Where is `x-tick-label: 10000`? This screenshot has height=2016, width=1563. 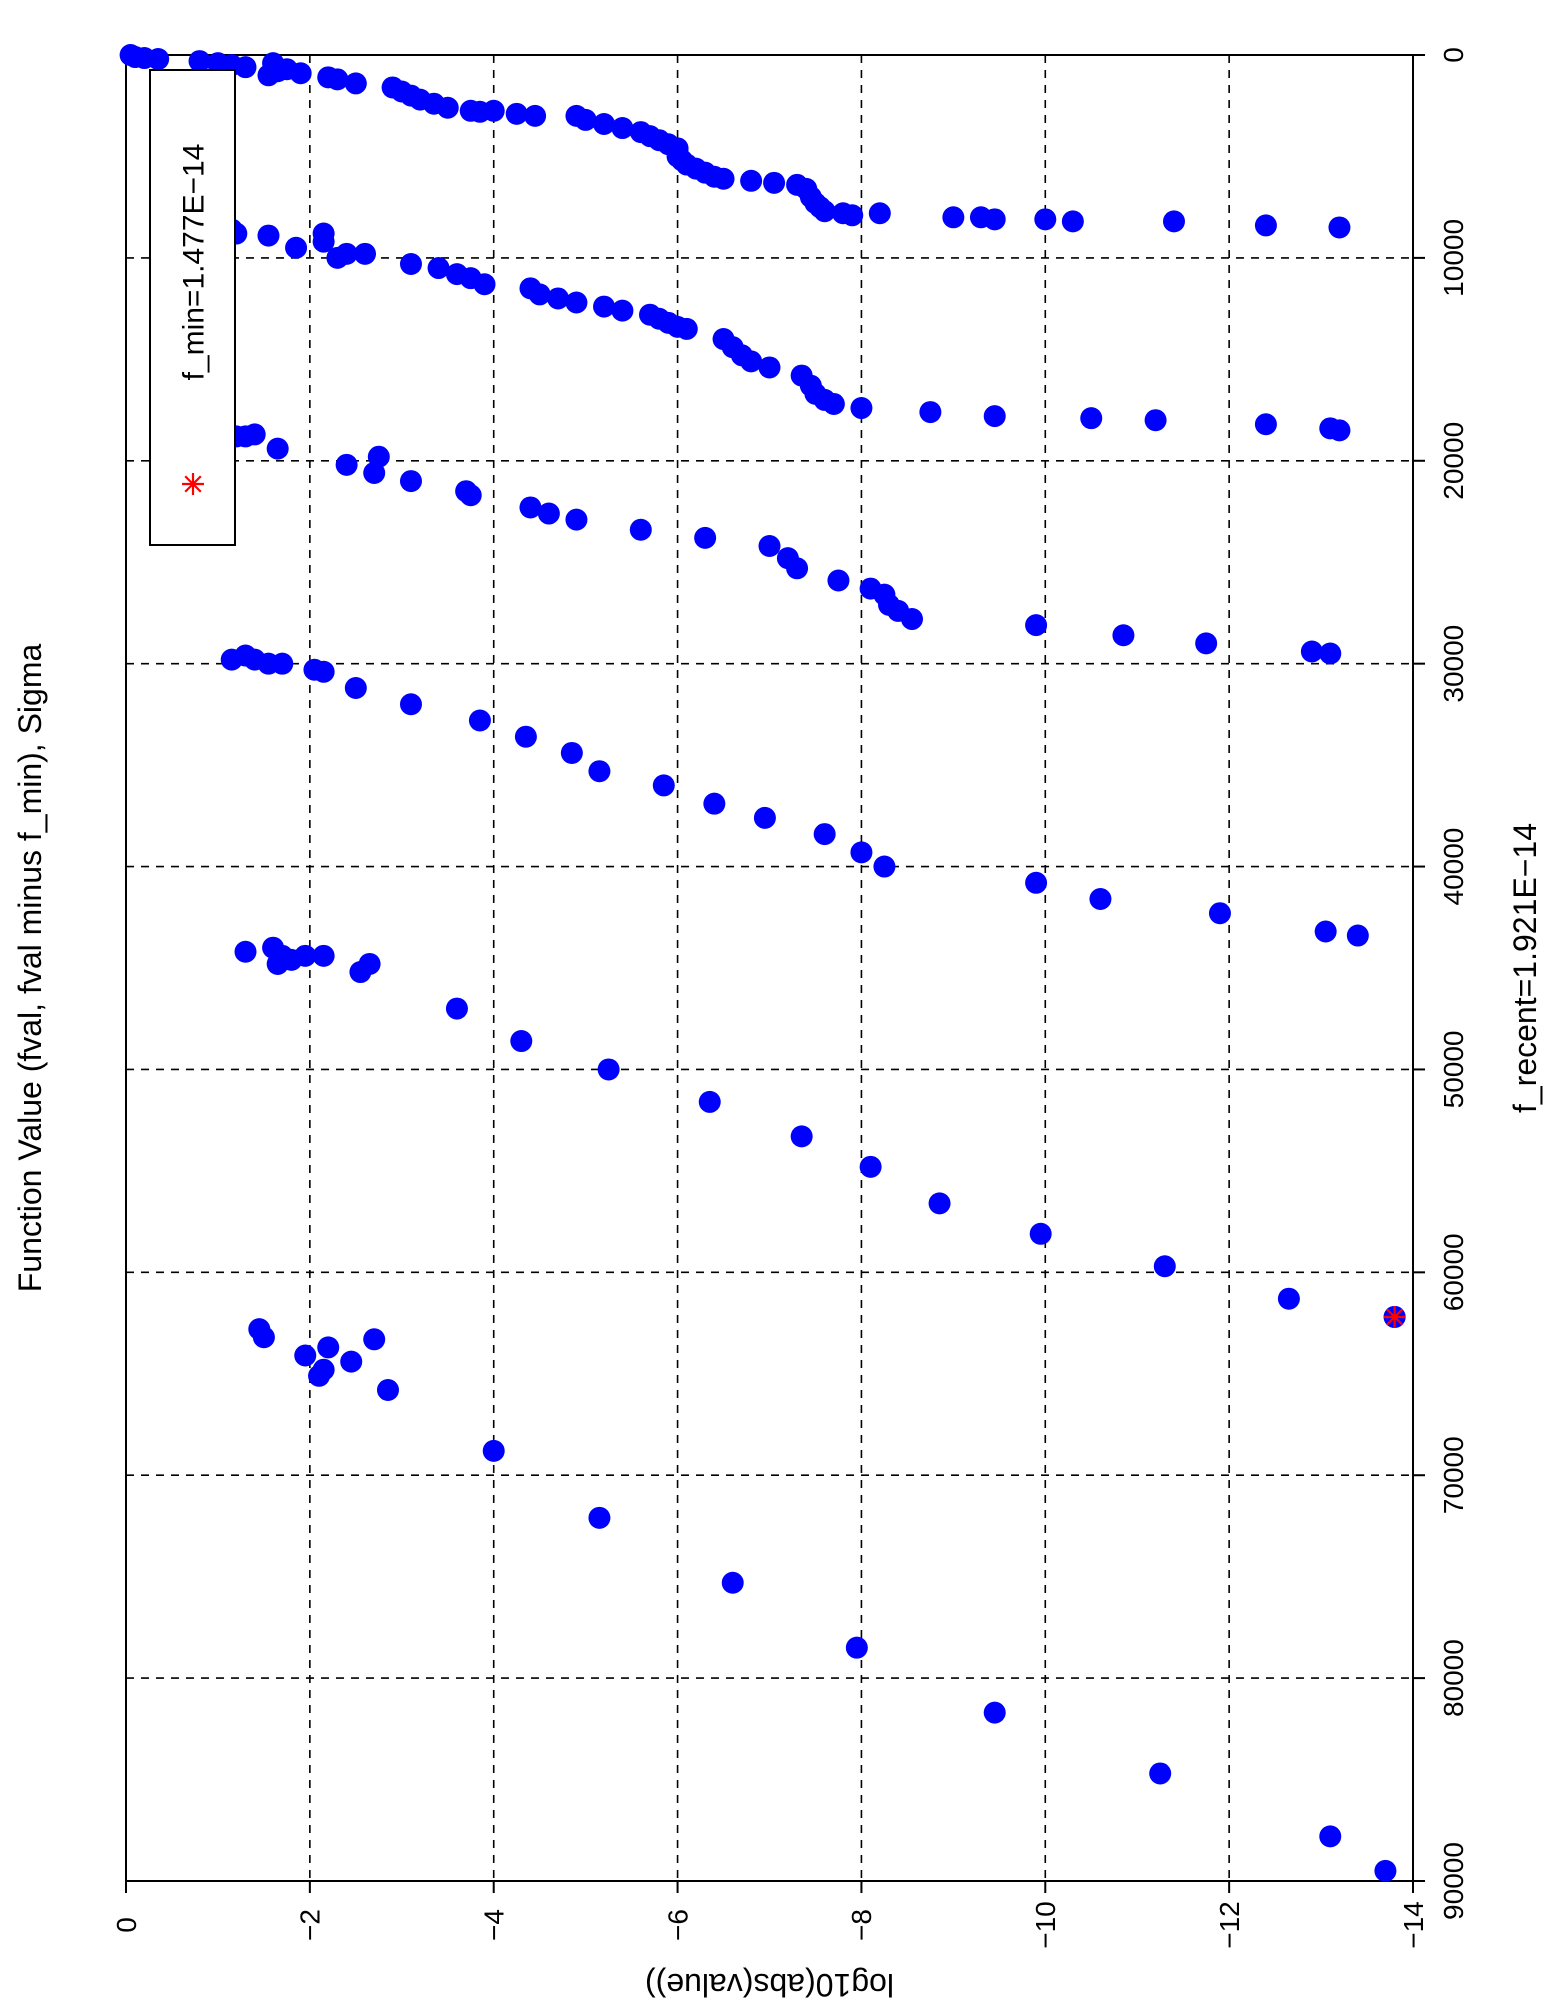
x-tick-label: 10000 is located at coordinates (1453, 258).